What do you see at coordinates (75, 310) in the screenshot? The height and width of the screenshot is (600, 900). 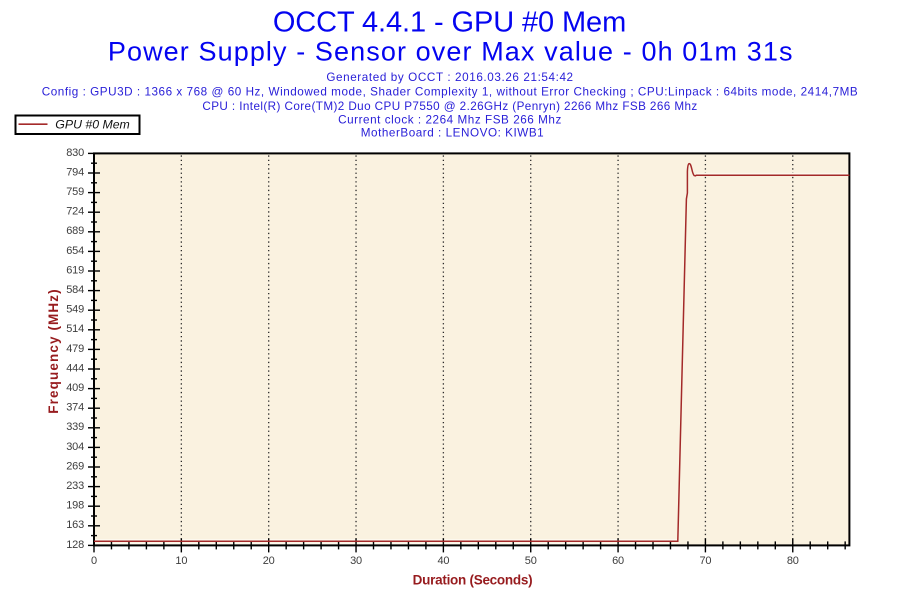 I see `svg-text: 549` at bounding box center [75, 310].